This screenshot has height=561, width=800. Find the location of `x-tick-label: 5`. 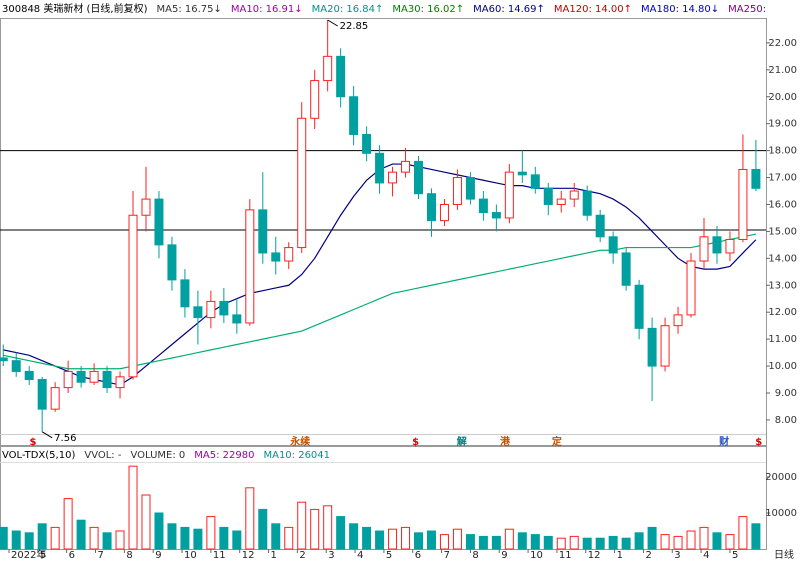

x-tick-label: 5 is located at coordinates (43, 555).